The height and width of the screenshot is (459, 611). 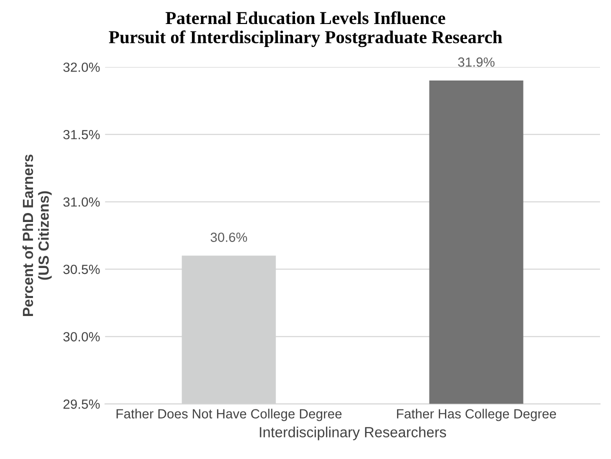 I want to click on x-tick-label: Father Does Not Have College Degree, so click(x=229, y=415).